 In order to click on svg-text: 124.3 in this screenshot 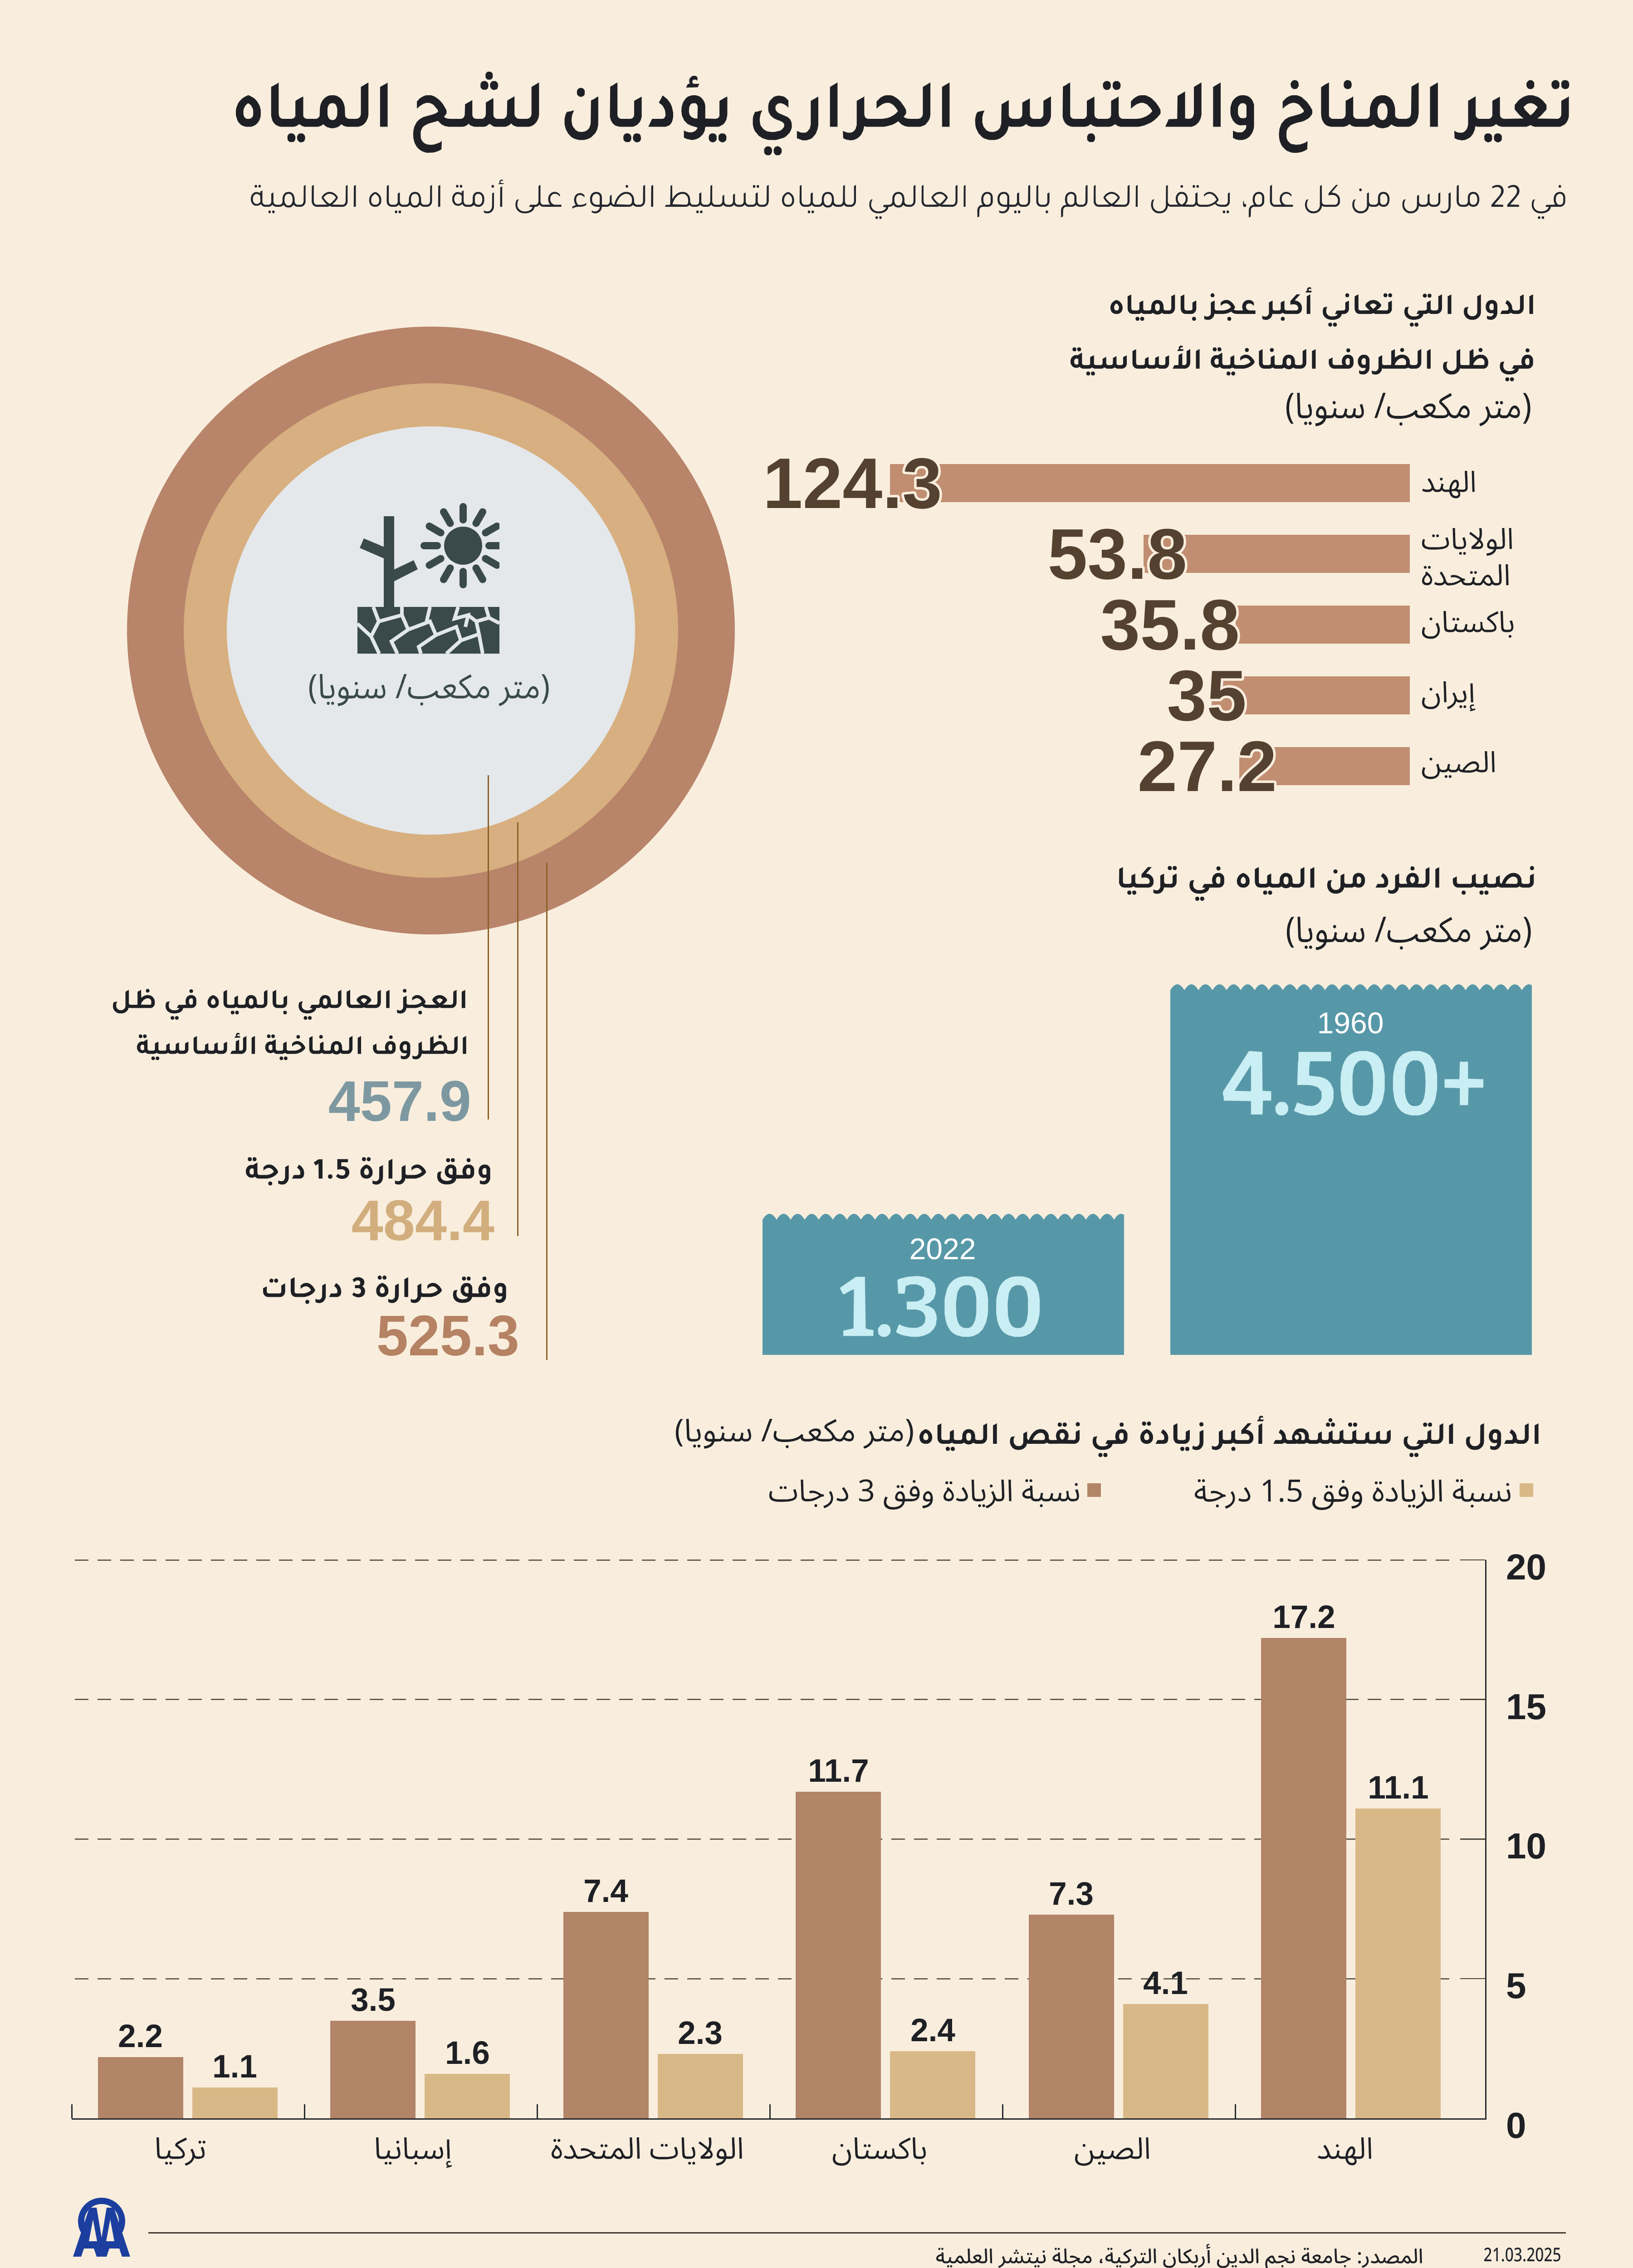, I will do `click(852, 484)`.